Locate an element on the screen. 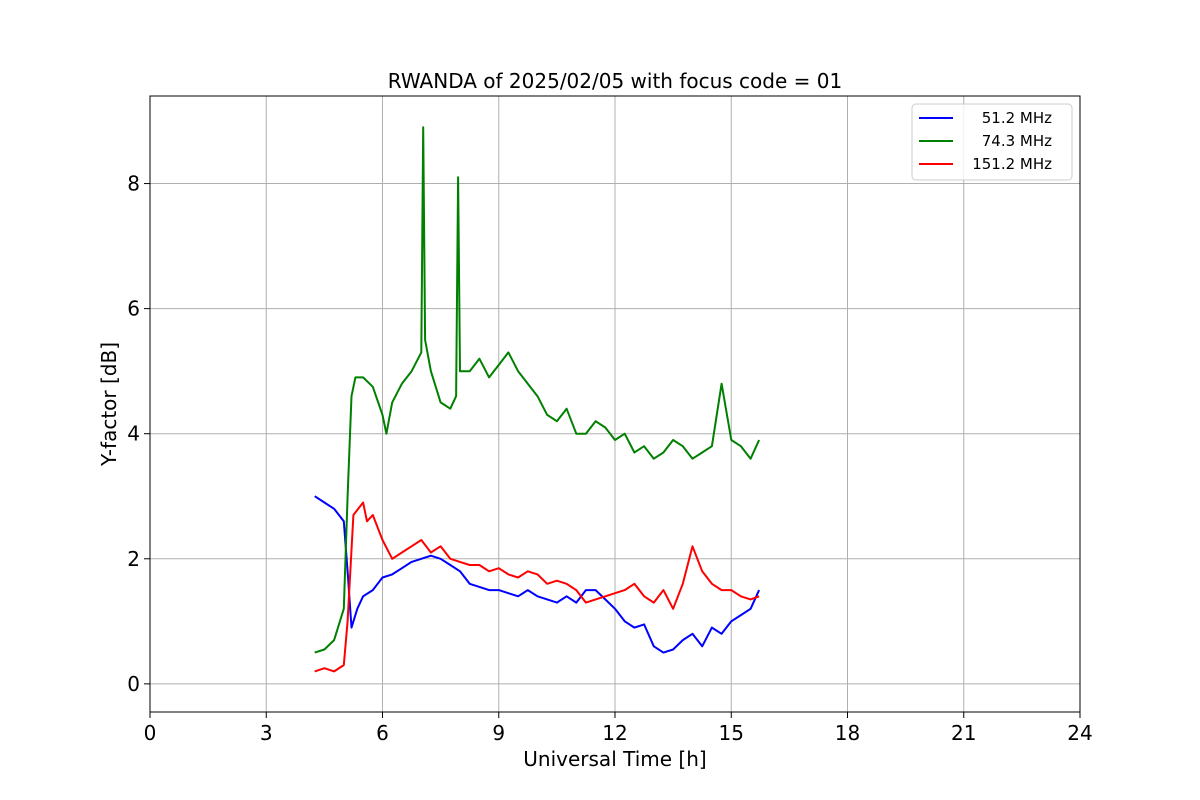 This screenshot has width=1200, height=800. x-tick-label: 0 is located at coordinates (150, 733).